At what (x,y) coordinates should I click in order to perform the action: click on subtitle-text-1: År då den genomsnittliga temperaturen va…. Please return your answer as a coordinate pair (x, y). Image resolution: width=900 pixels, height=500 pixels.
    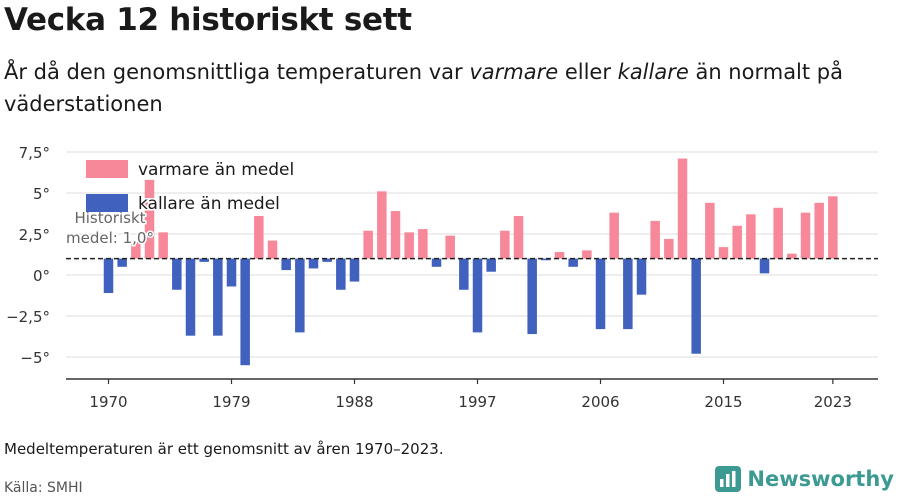
    Looking at the image, I should click on (237, 72).